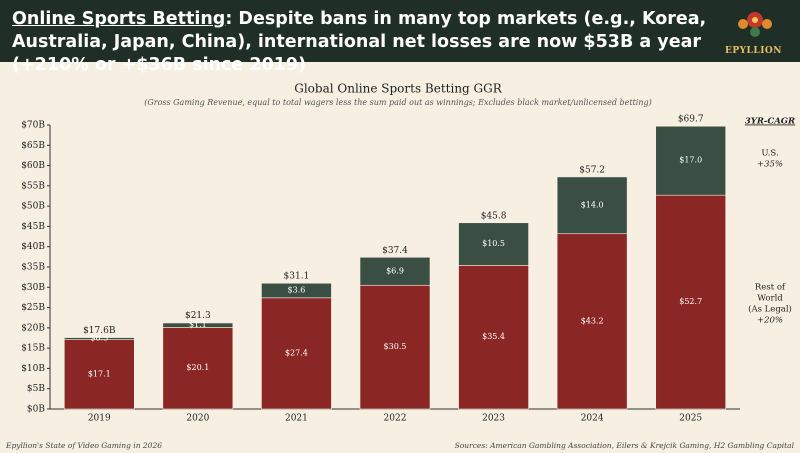 The width and height of the screenshot is (800, 453). I want to click on row-annotation: (As Legal), so click(770, 309).